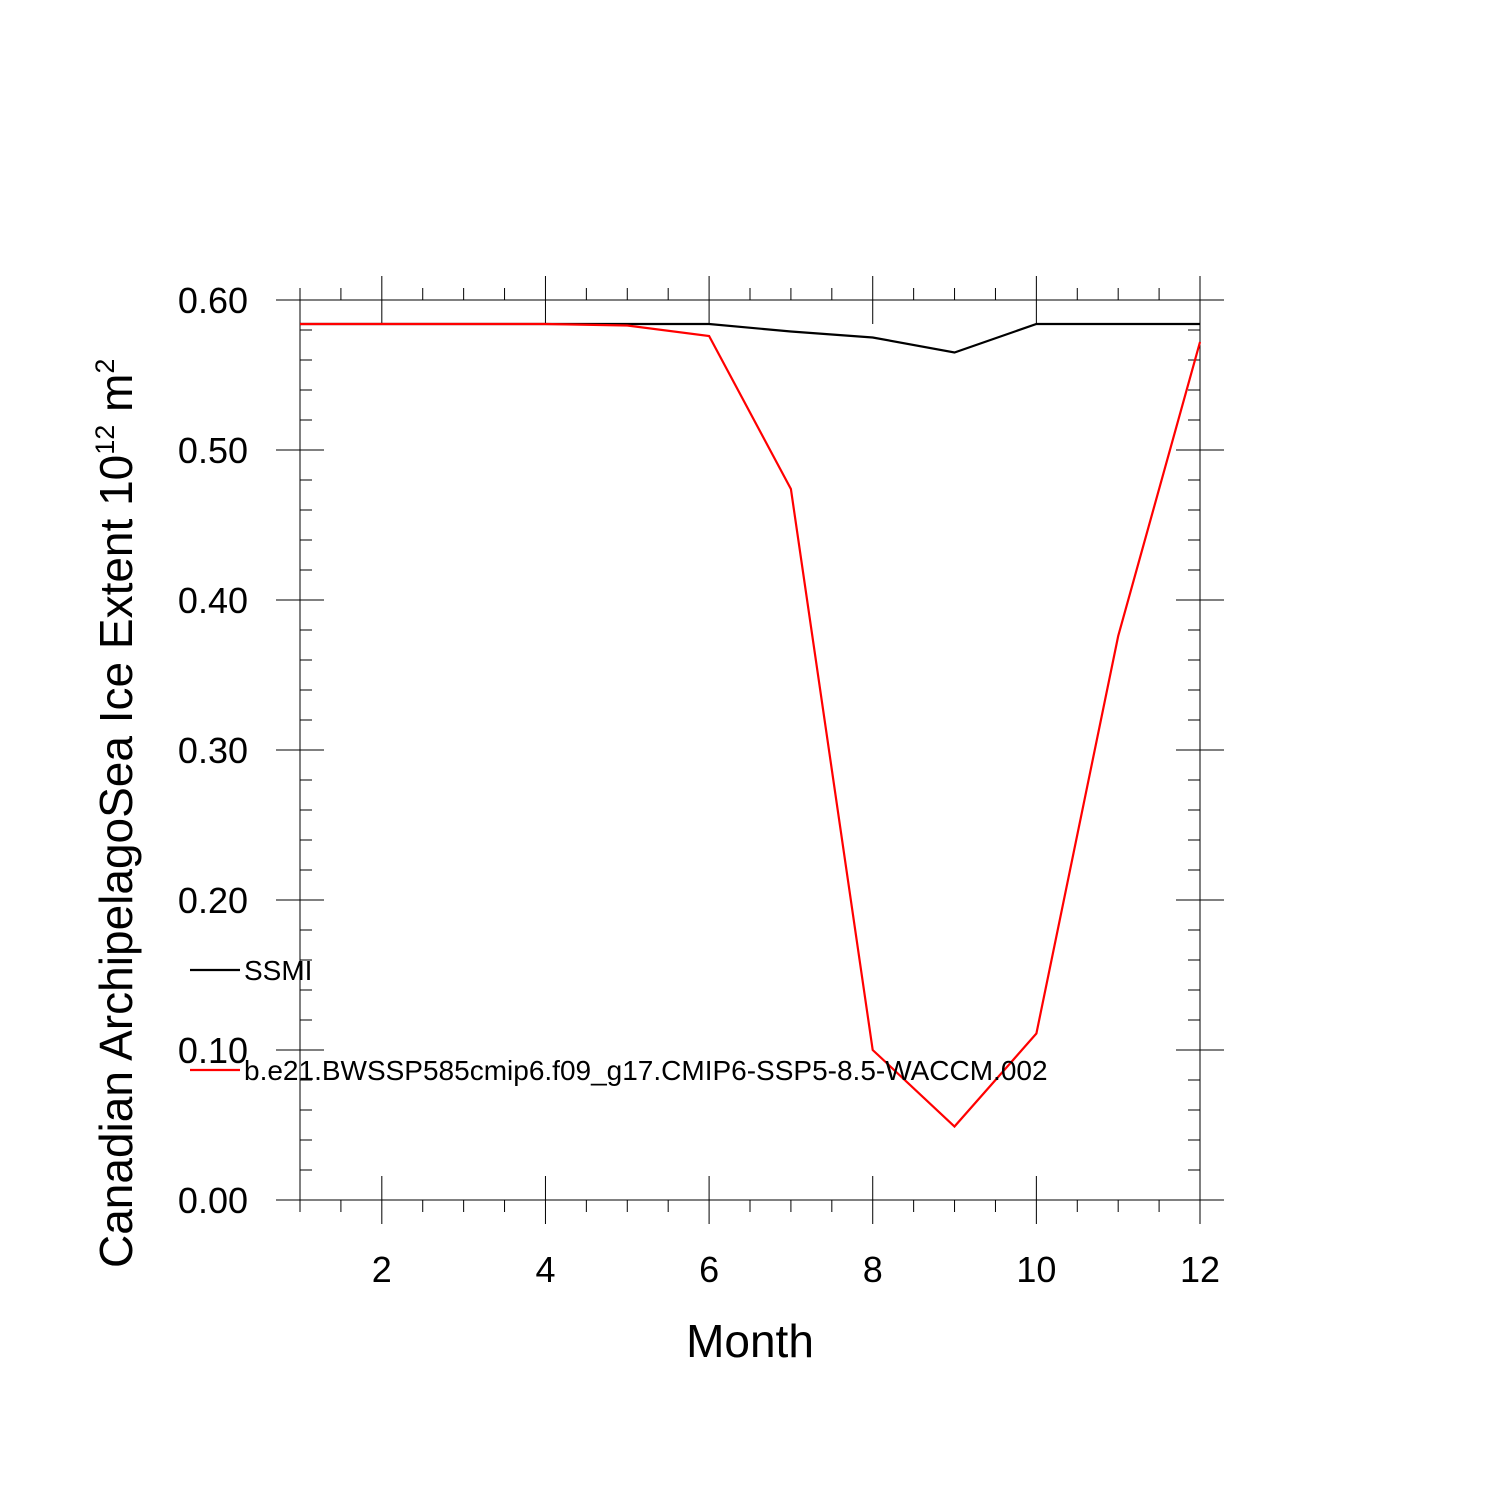  Describe the element at coordinates (750, 338) in the screenshot. I see `series-line-ssmi` at that location.